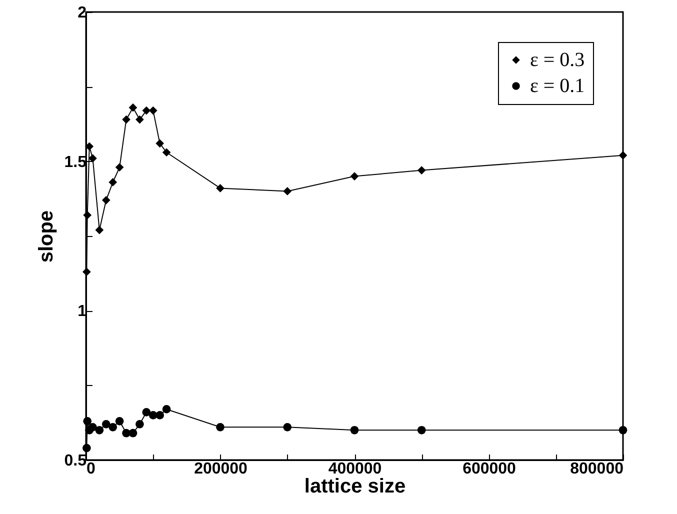 This screenshot has height=514, width=677. What do you see at coordinates (221, 469) in the screenshot?
I see `x-tick-label: 200000` at bounding box center [221, 469].